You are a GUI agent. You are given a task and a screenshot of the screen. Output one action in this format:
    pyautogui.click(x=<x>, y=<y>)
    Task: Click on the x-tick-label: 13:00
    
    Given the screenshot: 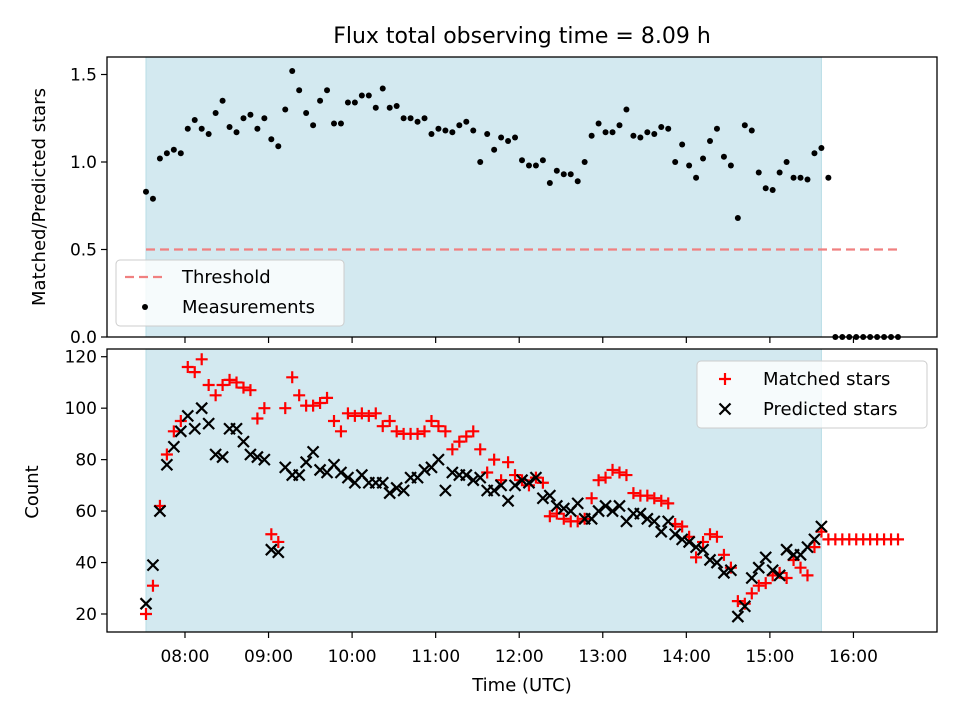 What is the action you would take?
    pyautogui.click(x=602, y=657)
    